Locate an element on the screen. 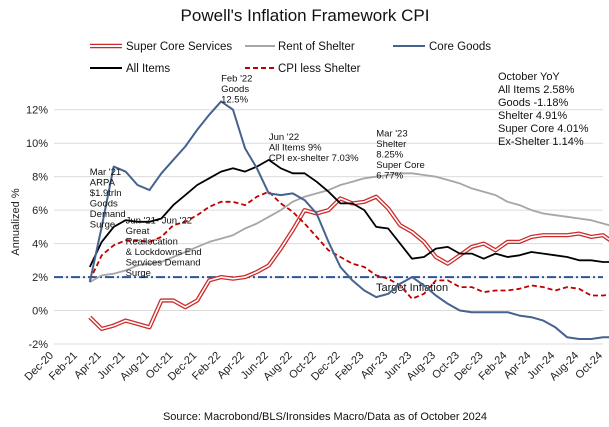 This screenshot has width=609, height=427. x-tick-label-23: Oct-24 is located at coordinates (589, 366).